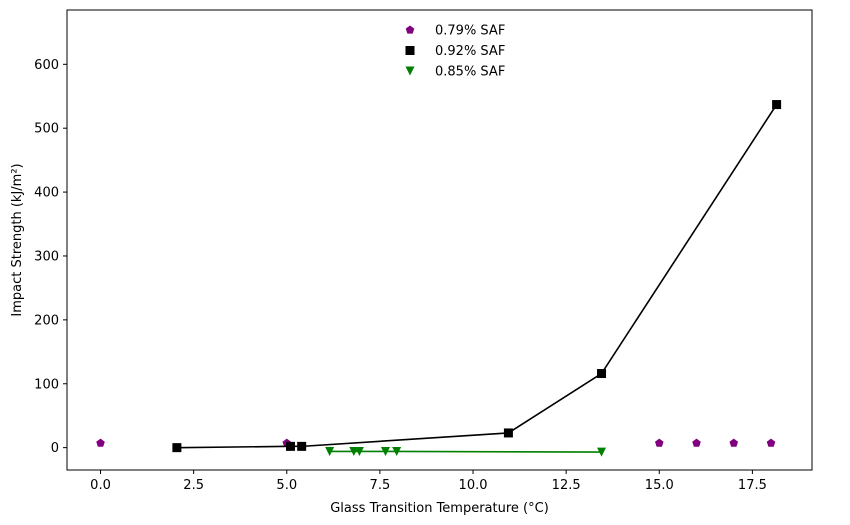  Describe the element at coordinates (470, 31) in the screenshot. I see `legend-label: 0.79% SAF` at that location.